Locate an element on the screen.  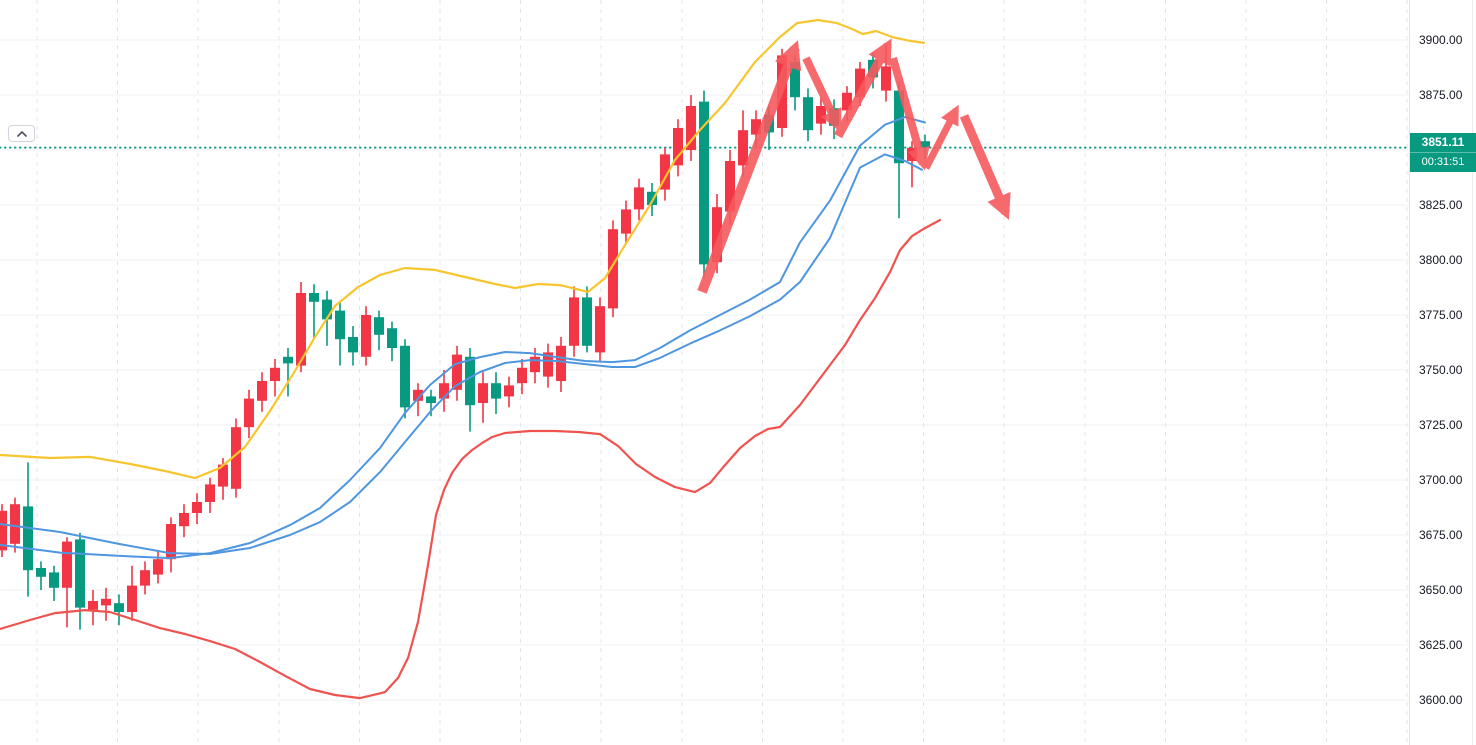
collapse-button is located at coordinates (21, 133).